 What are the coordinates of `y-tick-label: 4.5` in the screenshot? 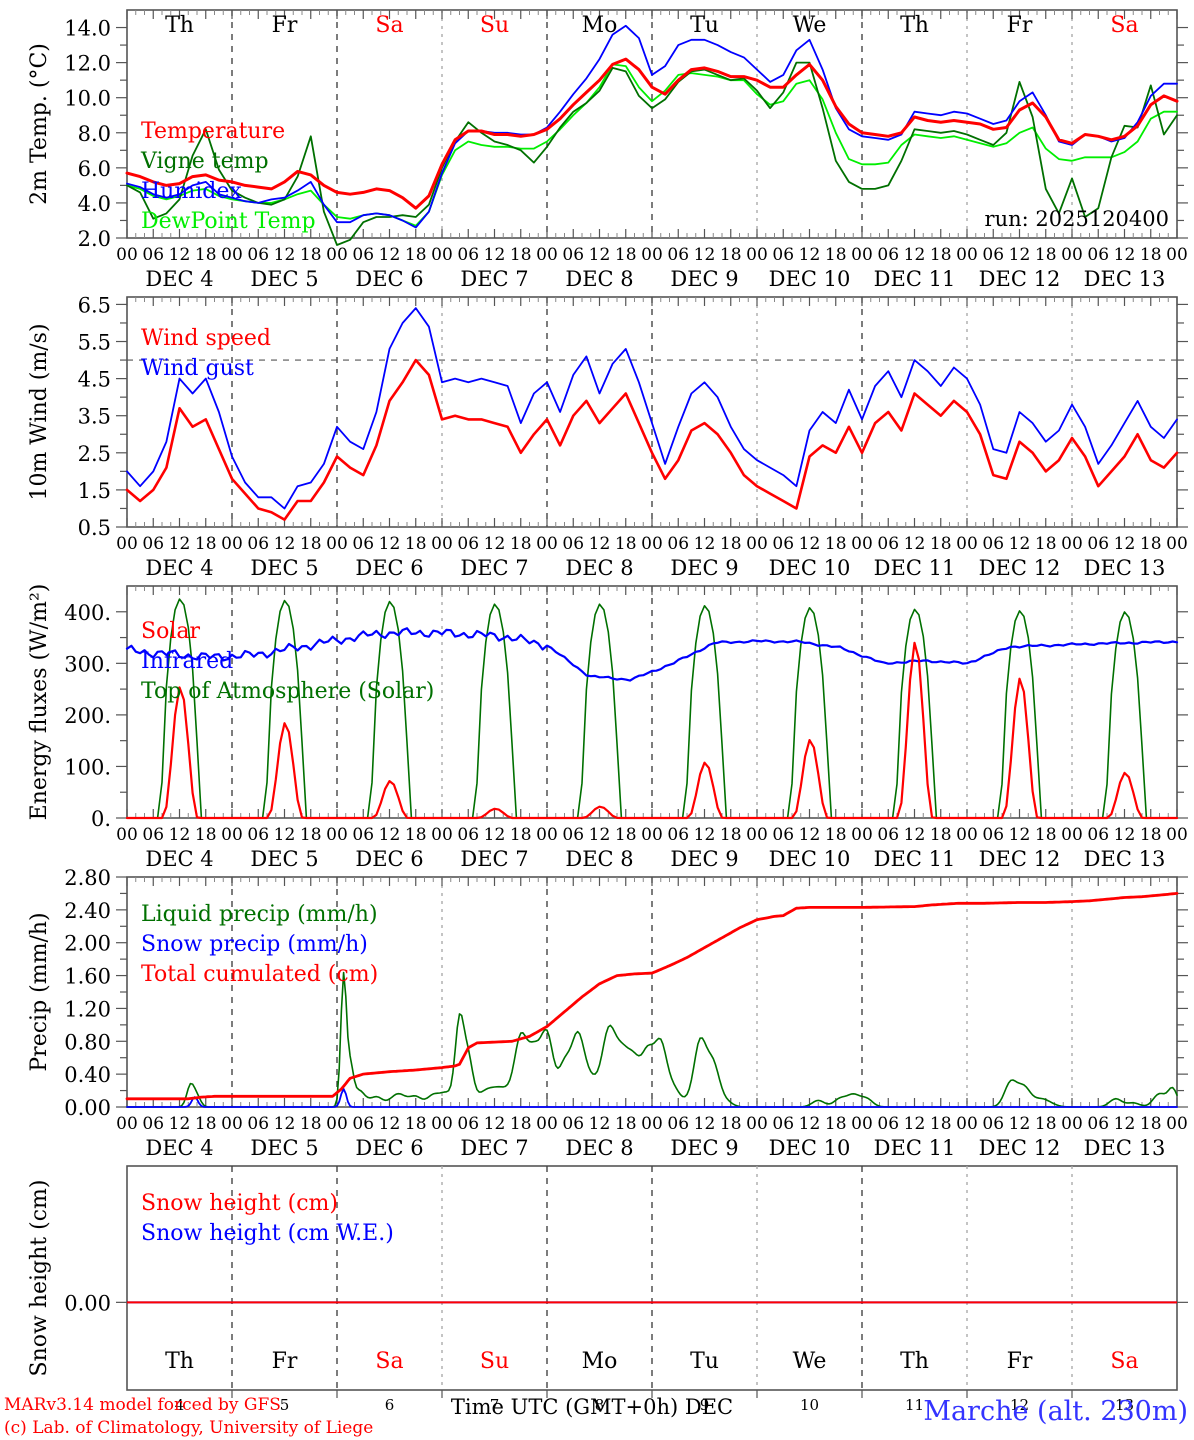 It's located at (94, 380).